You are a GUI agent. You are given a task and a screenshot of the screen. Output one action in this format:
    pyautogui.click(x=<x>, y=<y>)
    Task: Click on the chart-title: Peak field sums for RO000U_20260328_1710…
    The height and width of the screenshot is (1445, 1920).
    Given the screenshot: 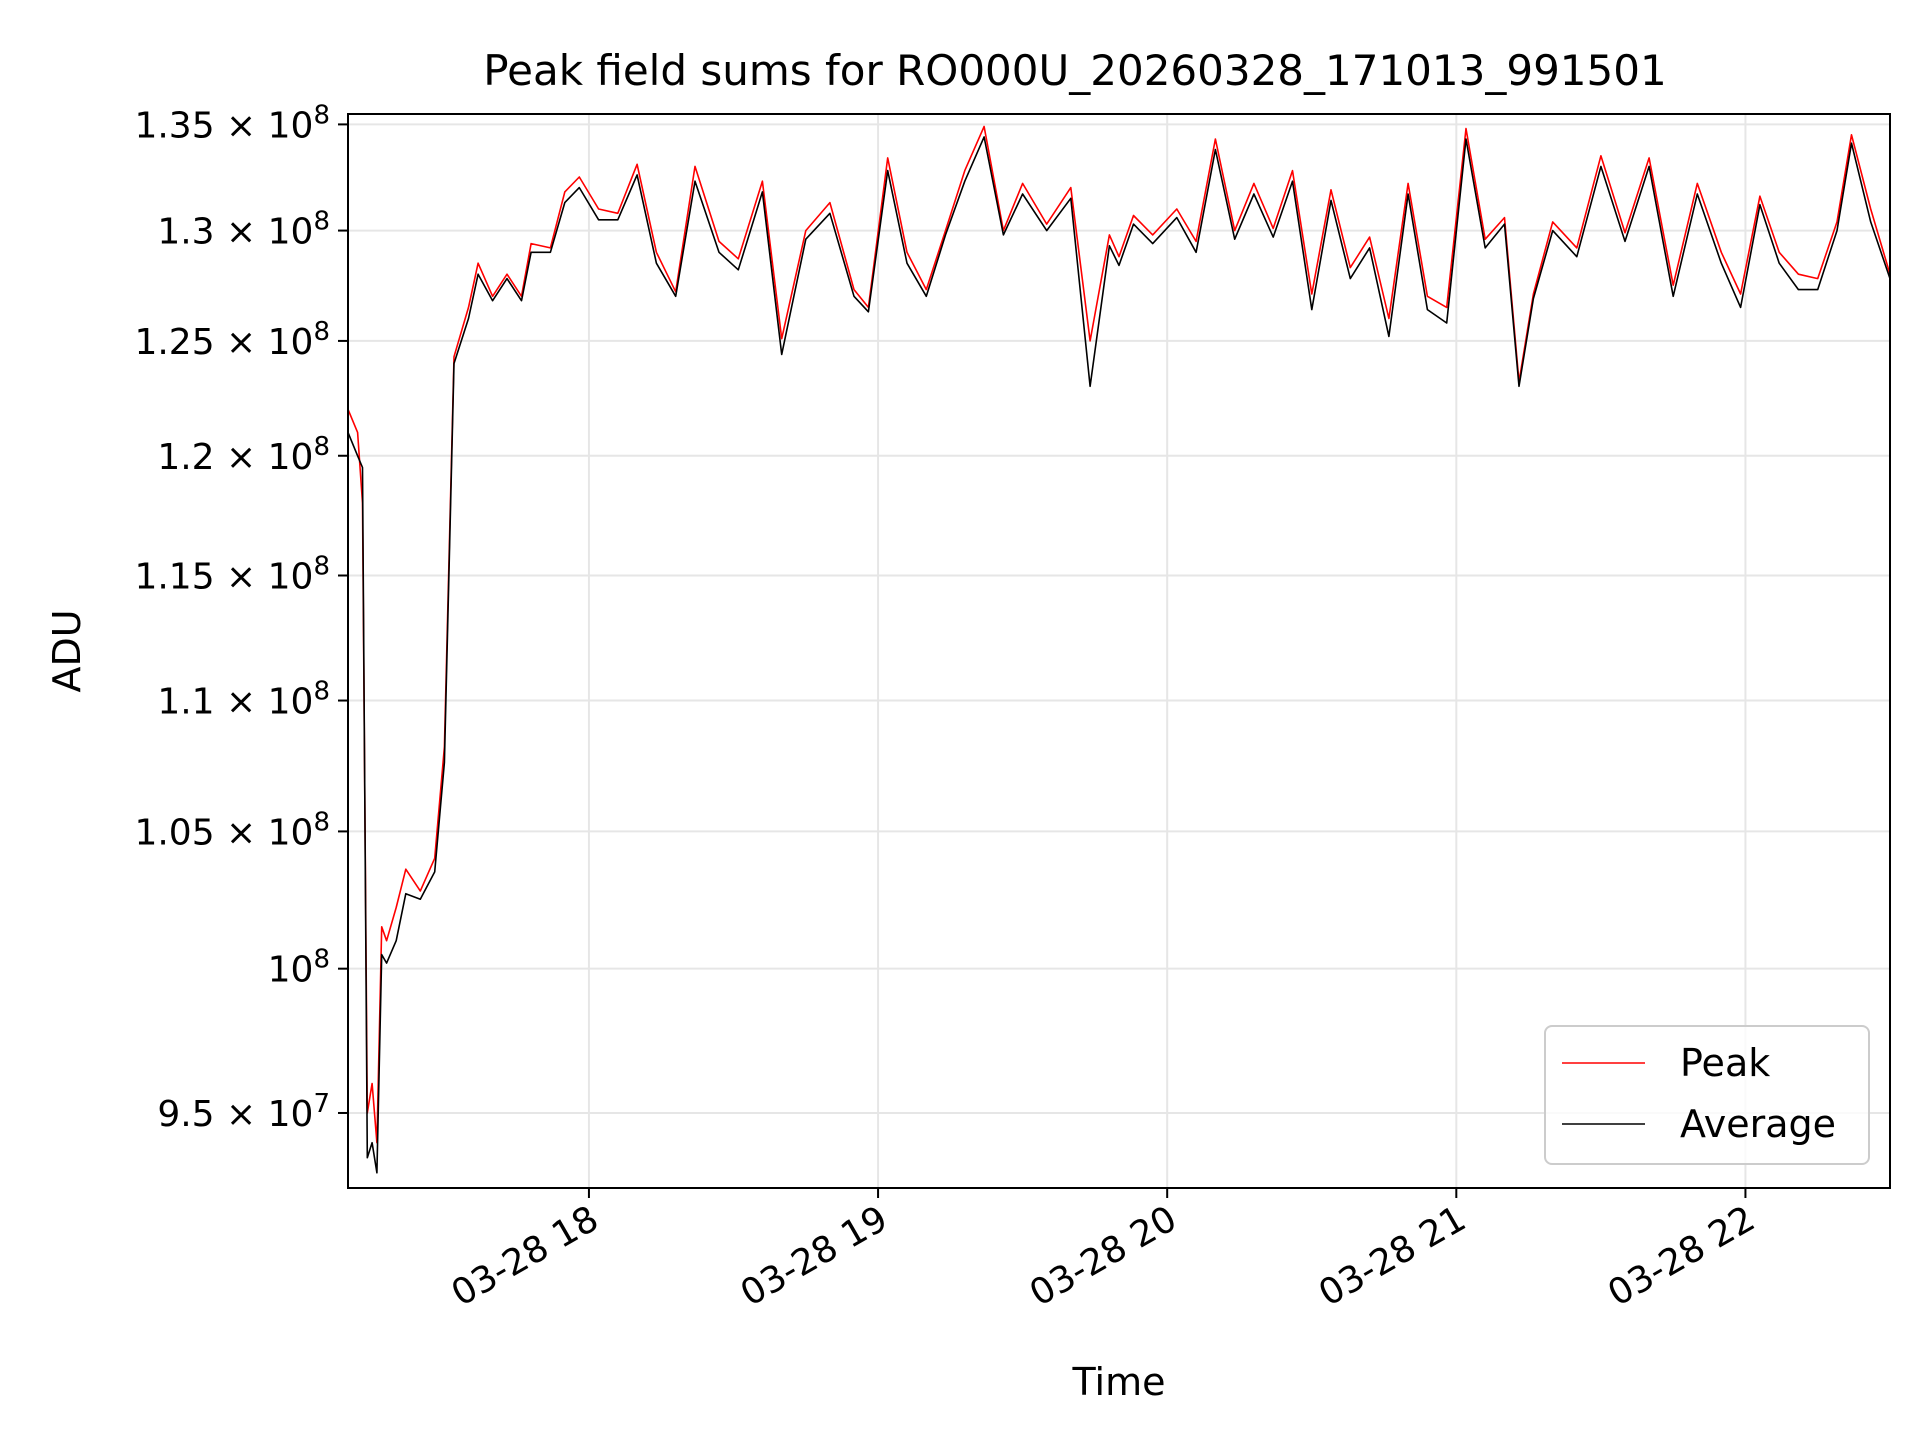 What is the action you would take?
    pyautogui.click(x=1074, y=70)
    